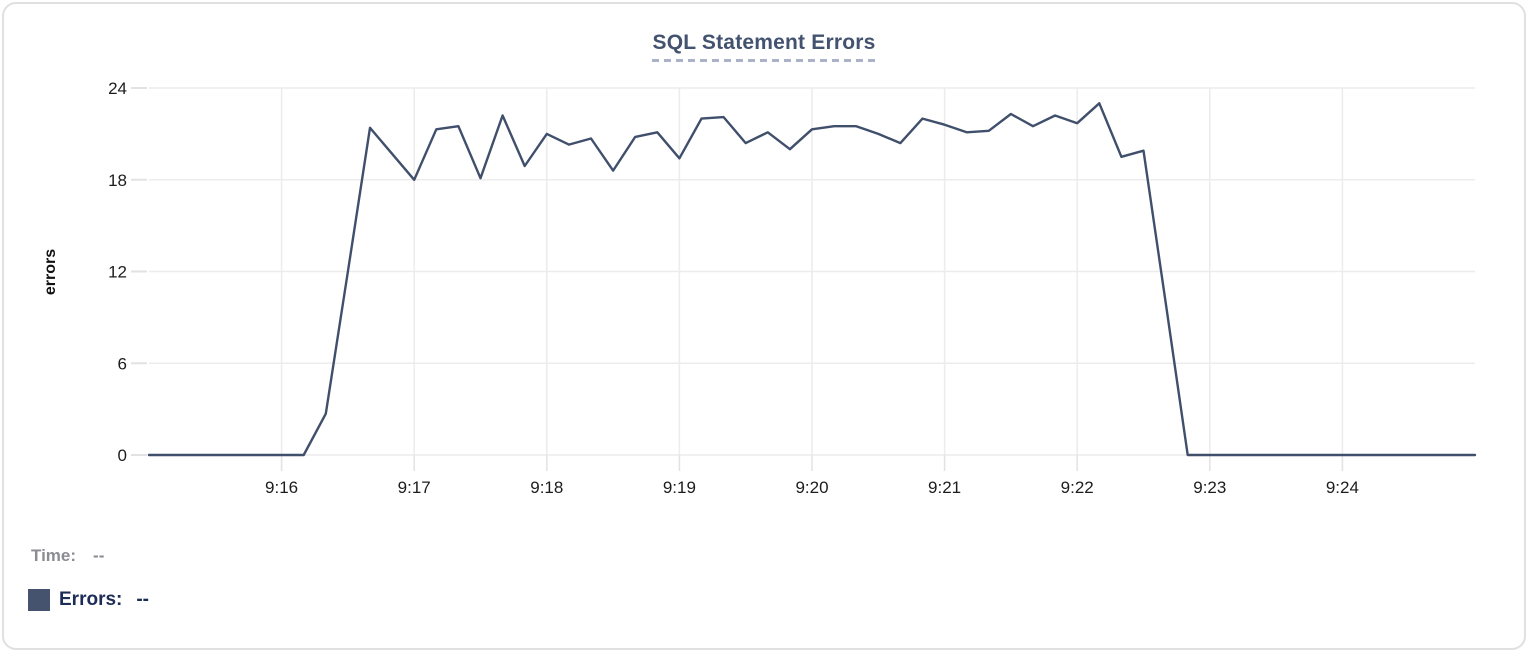 The width and height of the screenshot is (1528, 652). What do you see at coordinates (117, 180) in the screenshot?
I see `y-tick-label: 18` at bounding box center [117, 180].